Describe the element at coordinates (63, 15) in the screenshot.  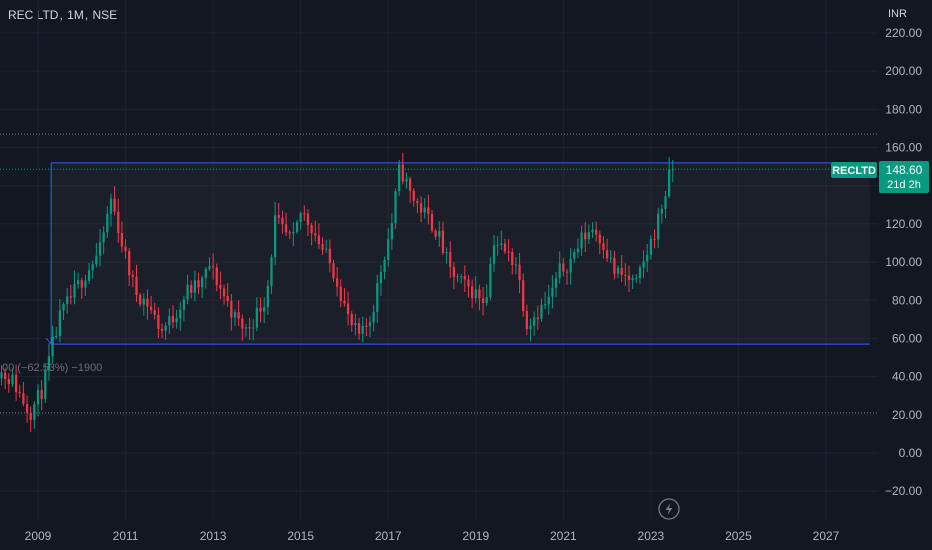
I see `chart-legend: REC LTD, 1M, NSE` at that location.